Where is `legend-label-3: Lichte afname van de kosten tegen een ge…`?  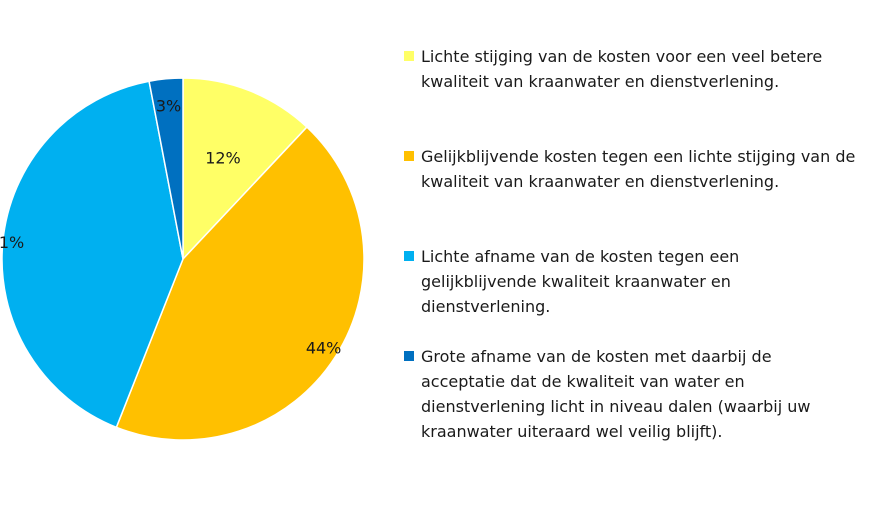
legend-label-3: Lichte afname van de kosten tegen een ge… is located at coordinates (580, 281).